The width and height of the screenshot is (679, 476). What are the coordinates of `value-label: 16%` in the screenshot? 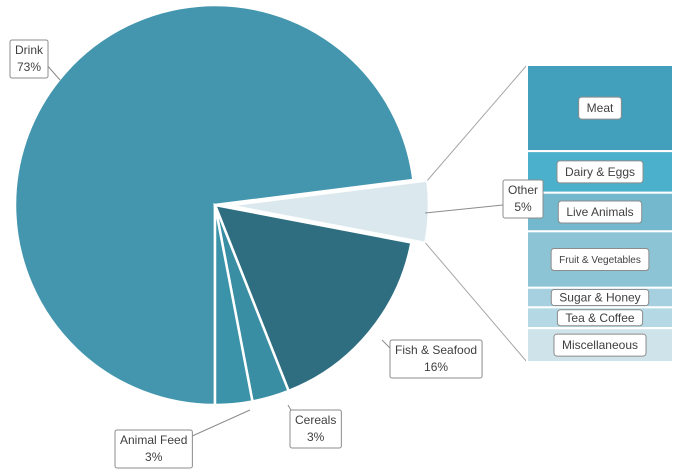 It's located at (436, 367).